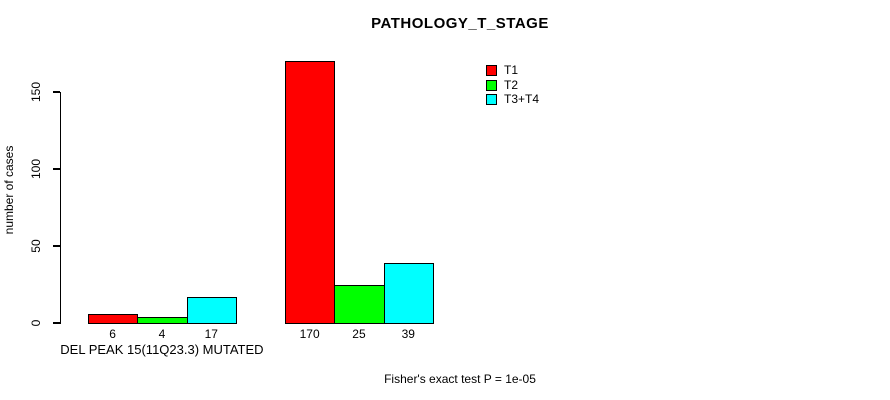 This screenshot has height=400, width=890. What do you see at coordinates (522, 99) in the screenshot?
I see `legend-label: T3+T4` at bounding box center [522, 99].